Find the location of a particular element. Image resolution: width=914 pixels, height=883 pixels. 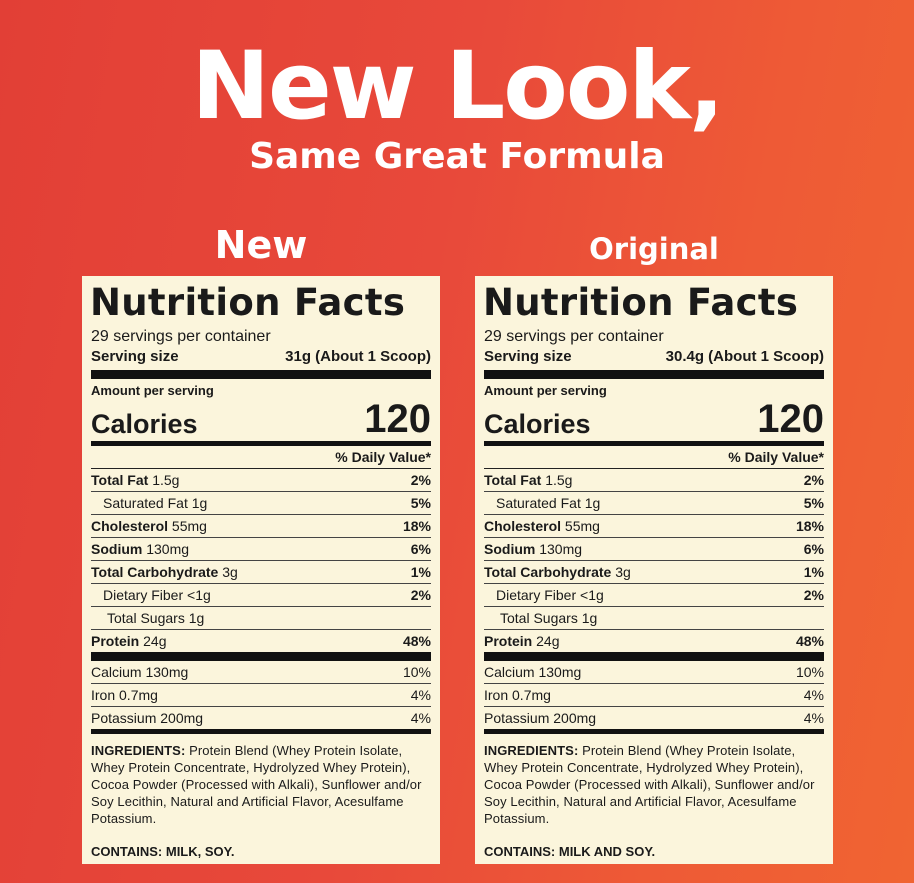

nutrient-name: Total Carbohydrate is located at coordinates (548, 572).